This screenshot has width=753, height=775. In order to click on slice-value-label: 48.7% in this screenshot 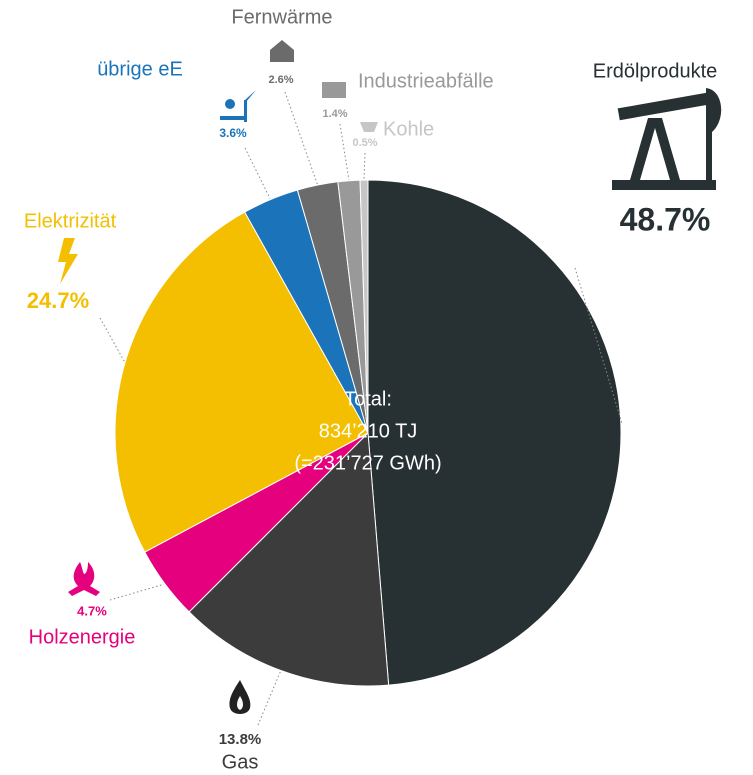, I will do `click(665, 219)`.